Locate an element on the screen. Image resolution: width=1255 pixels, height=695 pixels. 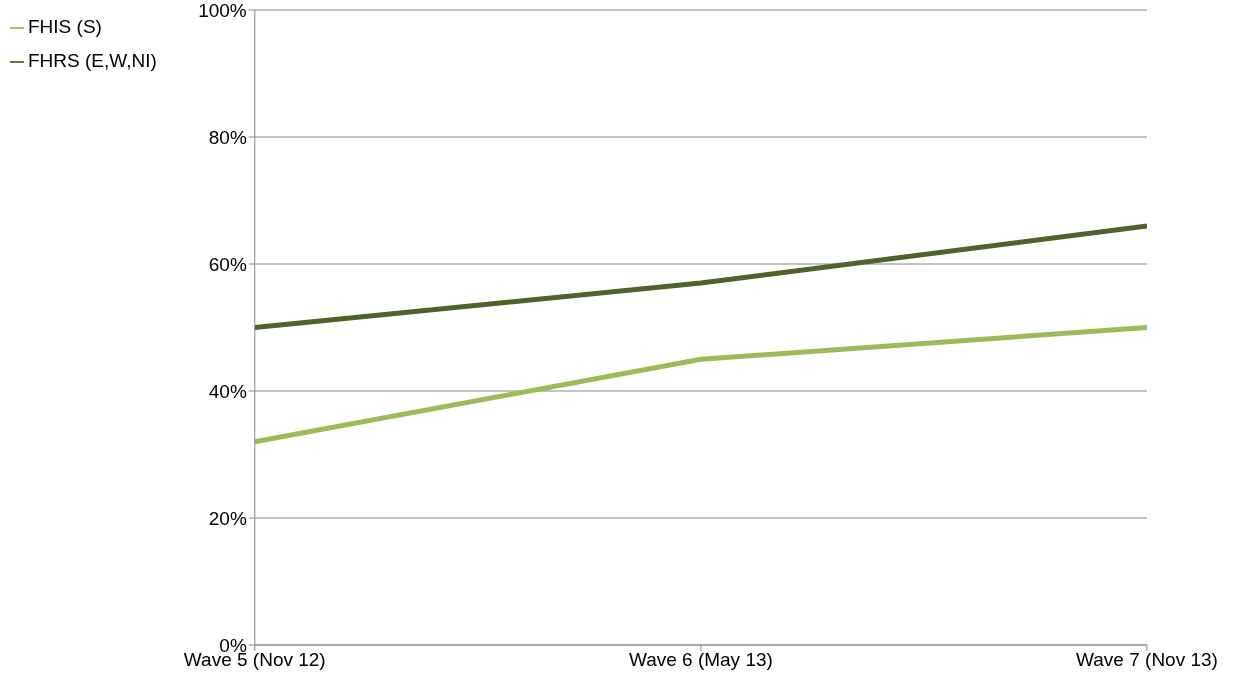
y-tick-label: 80% is located at coordinates (227, 137).